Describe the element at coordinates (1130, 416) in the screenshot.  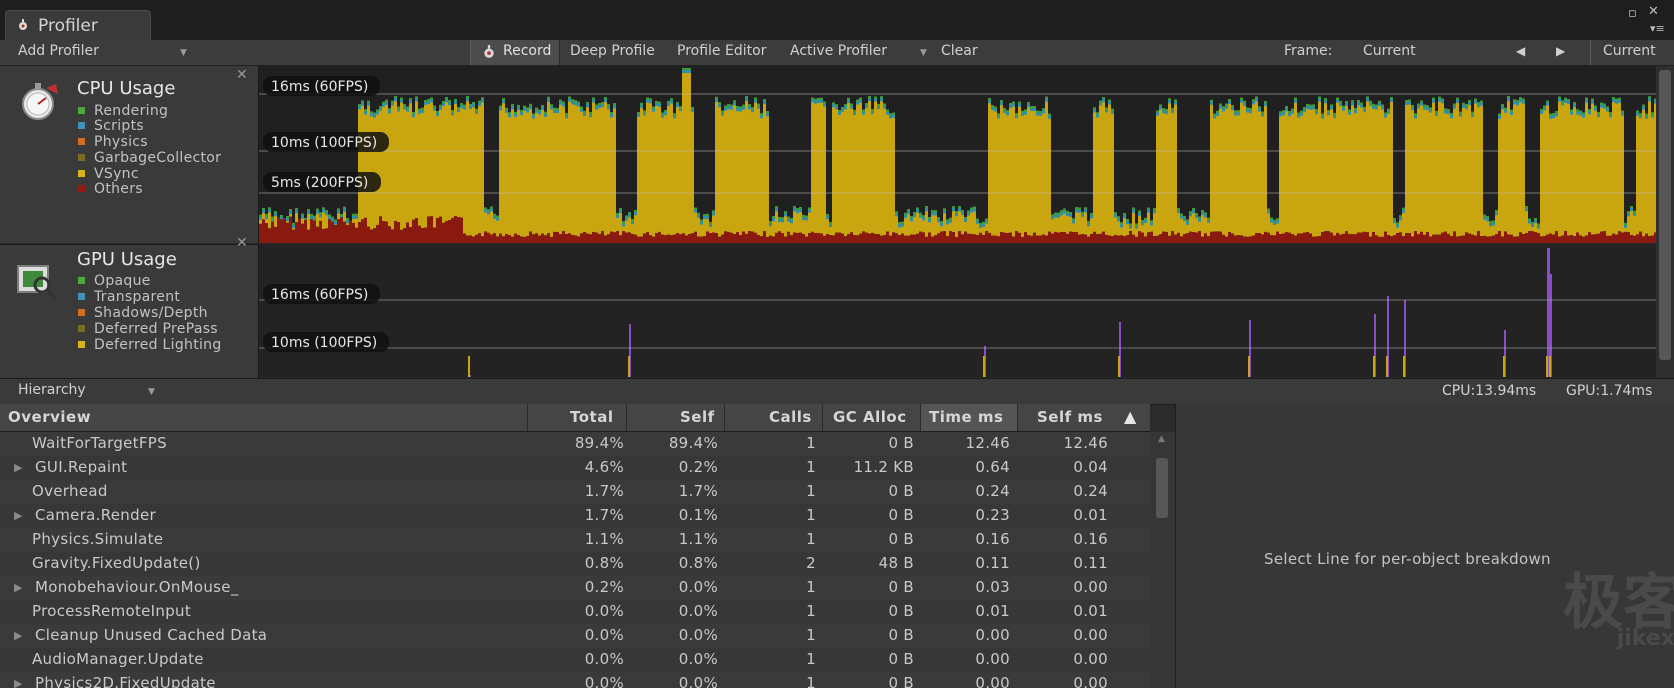
I see `sort-ascending-icon: ▲` at that location.